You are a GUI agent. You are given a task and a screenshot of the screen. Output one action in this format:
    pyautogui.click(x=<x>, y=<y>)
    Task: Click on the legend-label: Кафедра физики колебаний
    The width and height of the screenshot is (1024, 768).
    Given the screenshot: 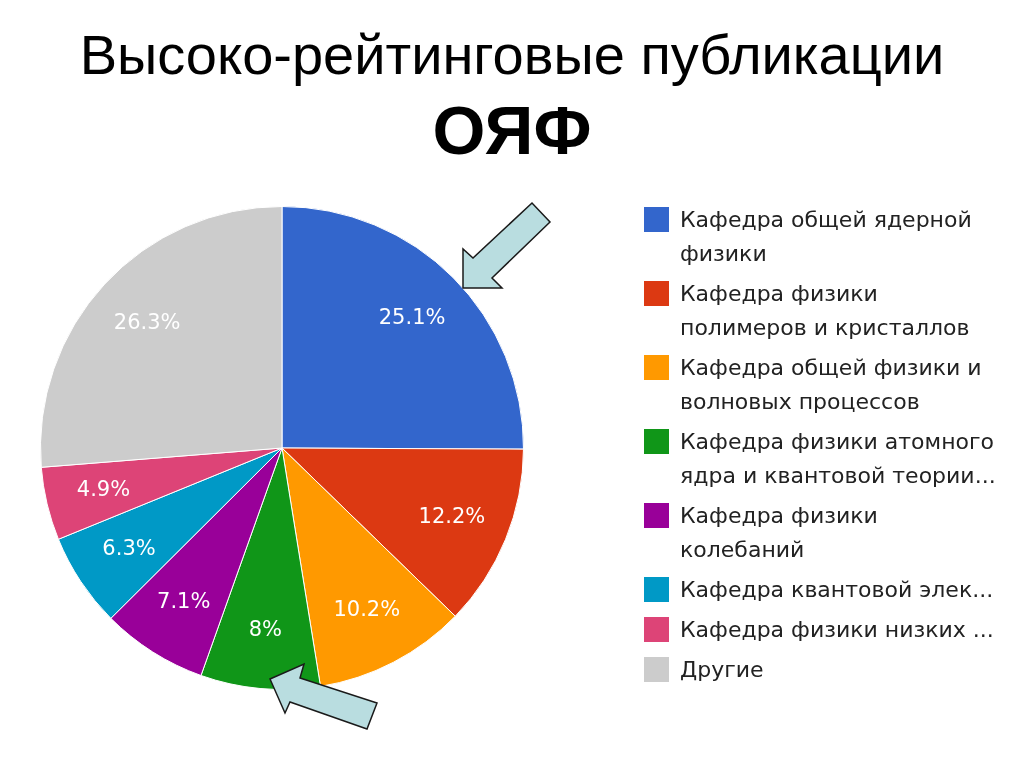 What is the action you would take?
    pyautogui.click(x=779, y=533)
    